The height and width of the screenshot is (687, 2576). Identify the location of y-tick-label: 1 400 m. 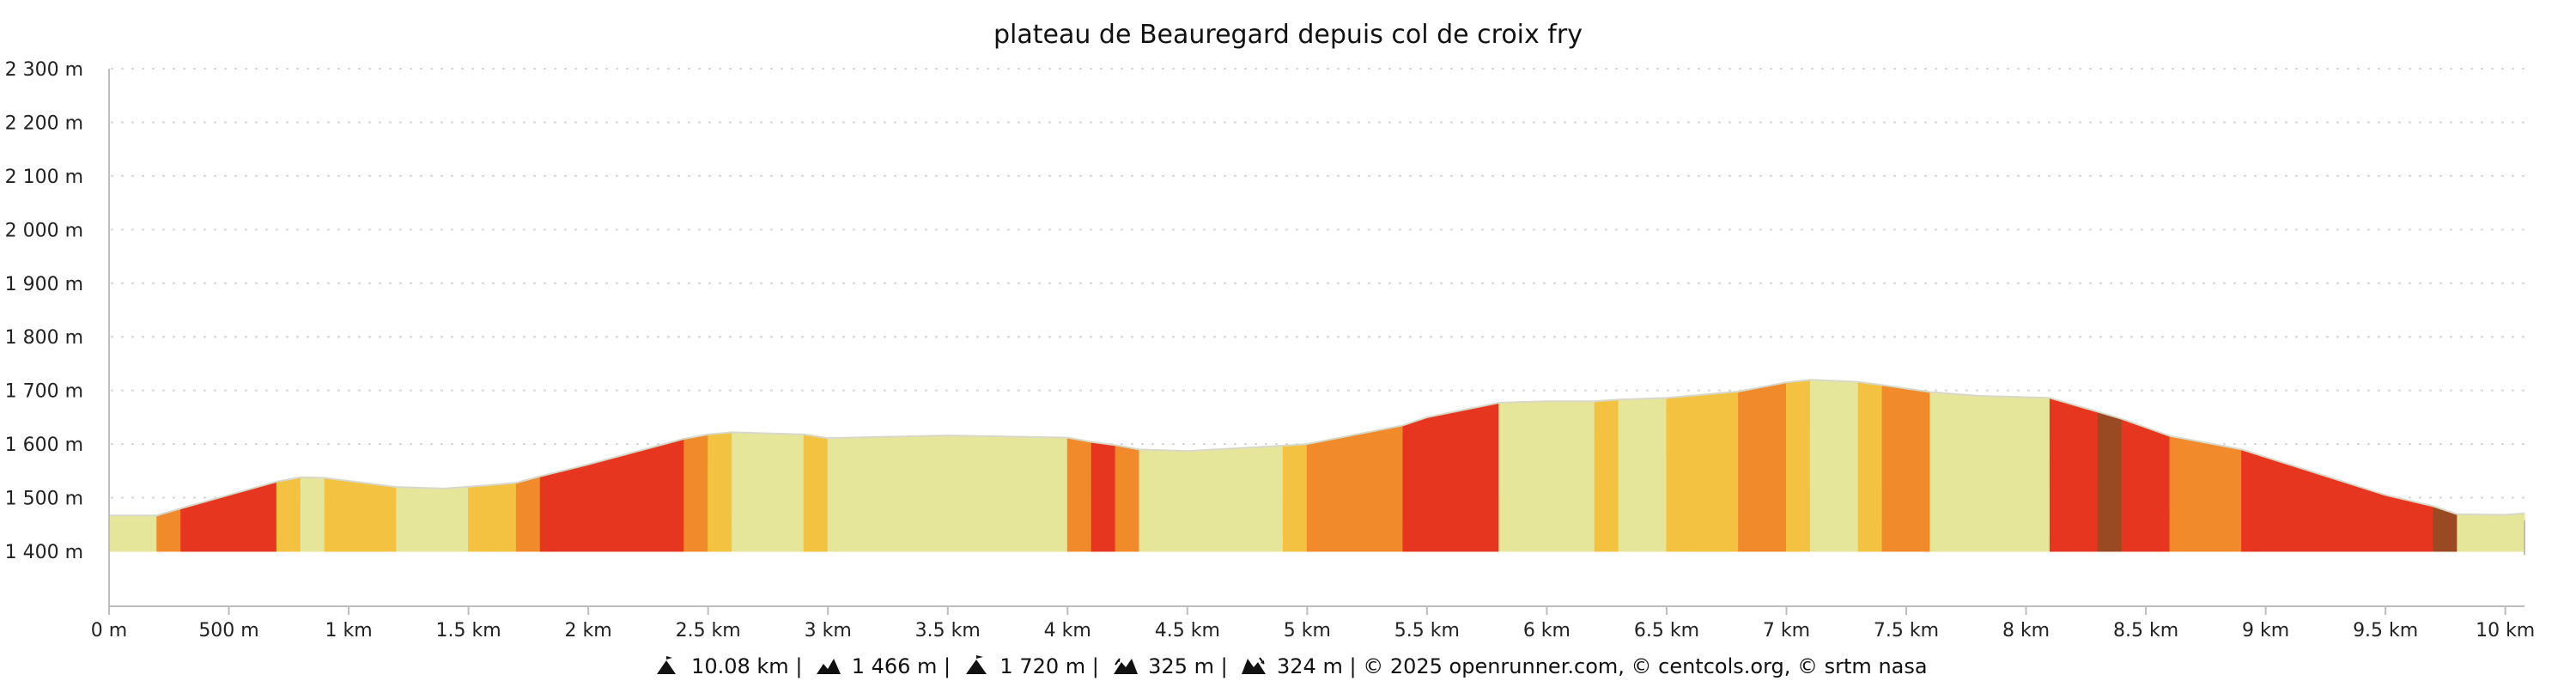
(44, 552).